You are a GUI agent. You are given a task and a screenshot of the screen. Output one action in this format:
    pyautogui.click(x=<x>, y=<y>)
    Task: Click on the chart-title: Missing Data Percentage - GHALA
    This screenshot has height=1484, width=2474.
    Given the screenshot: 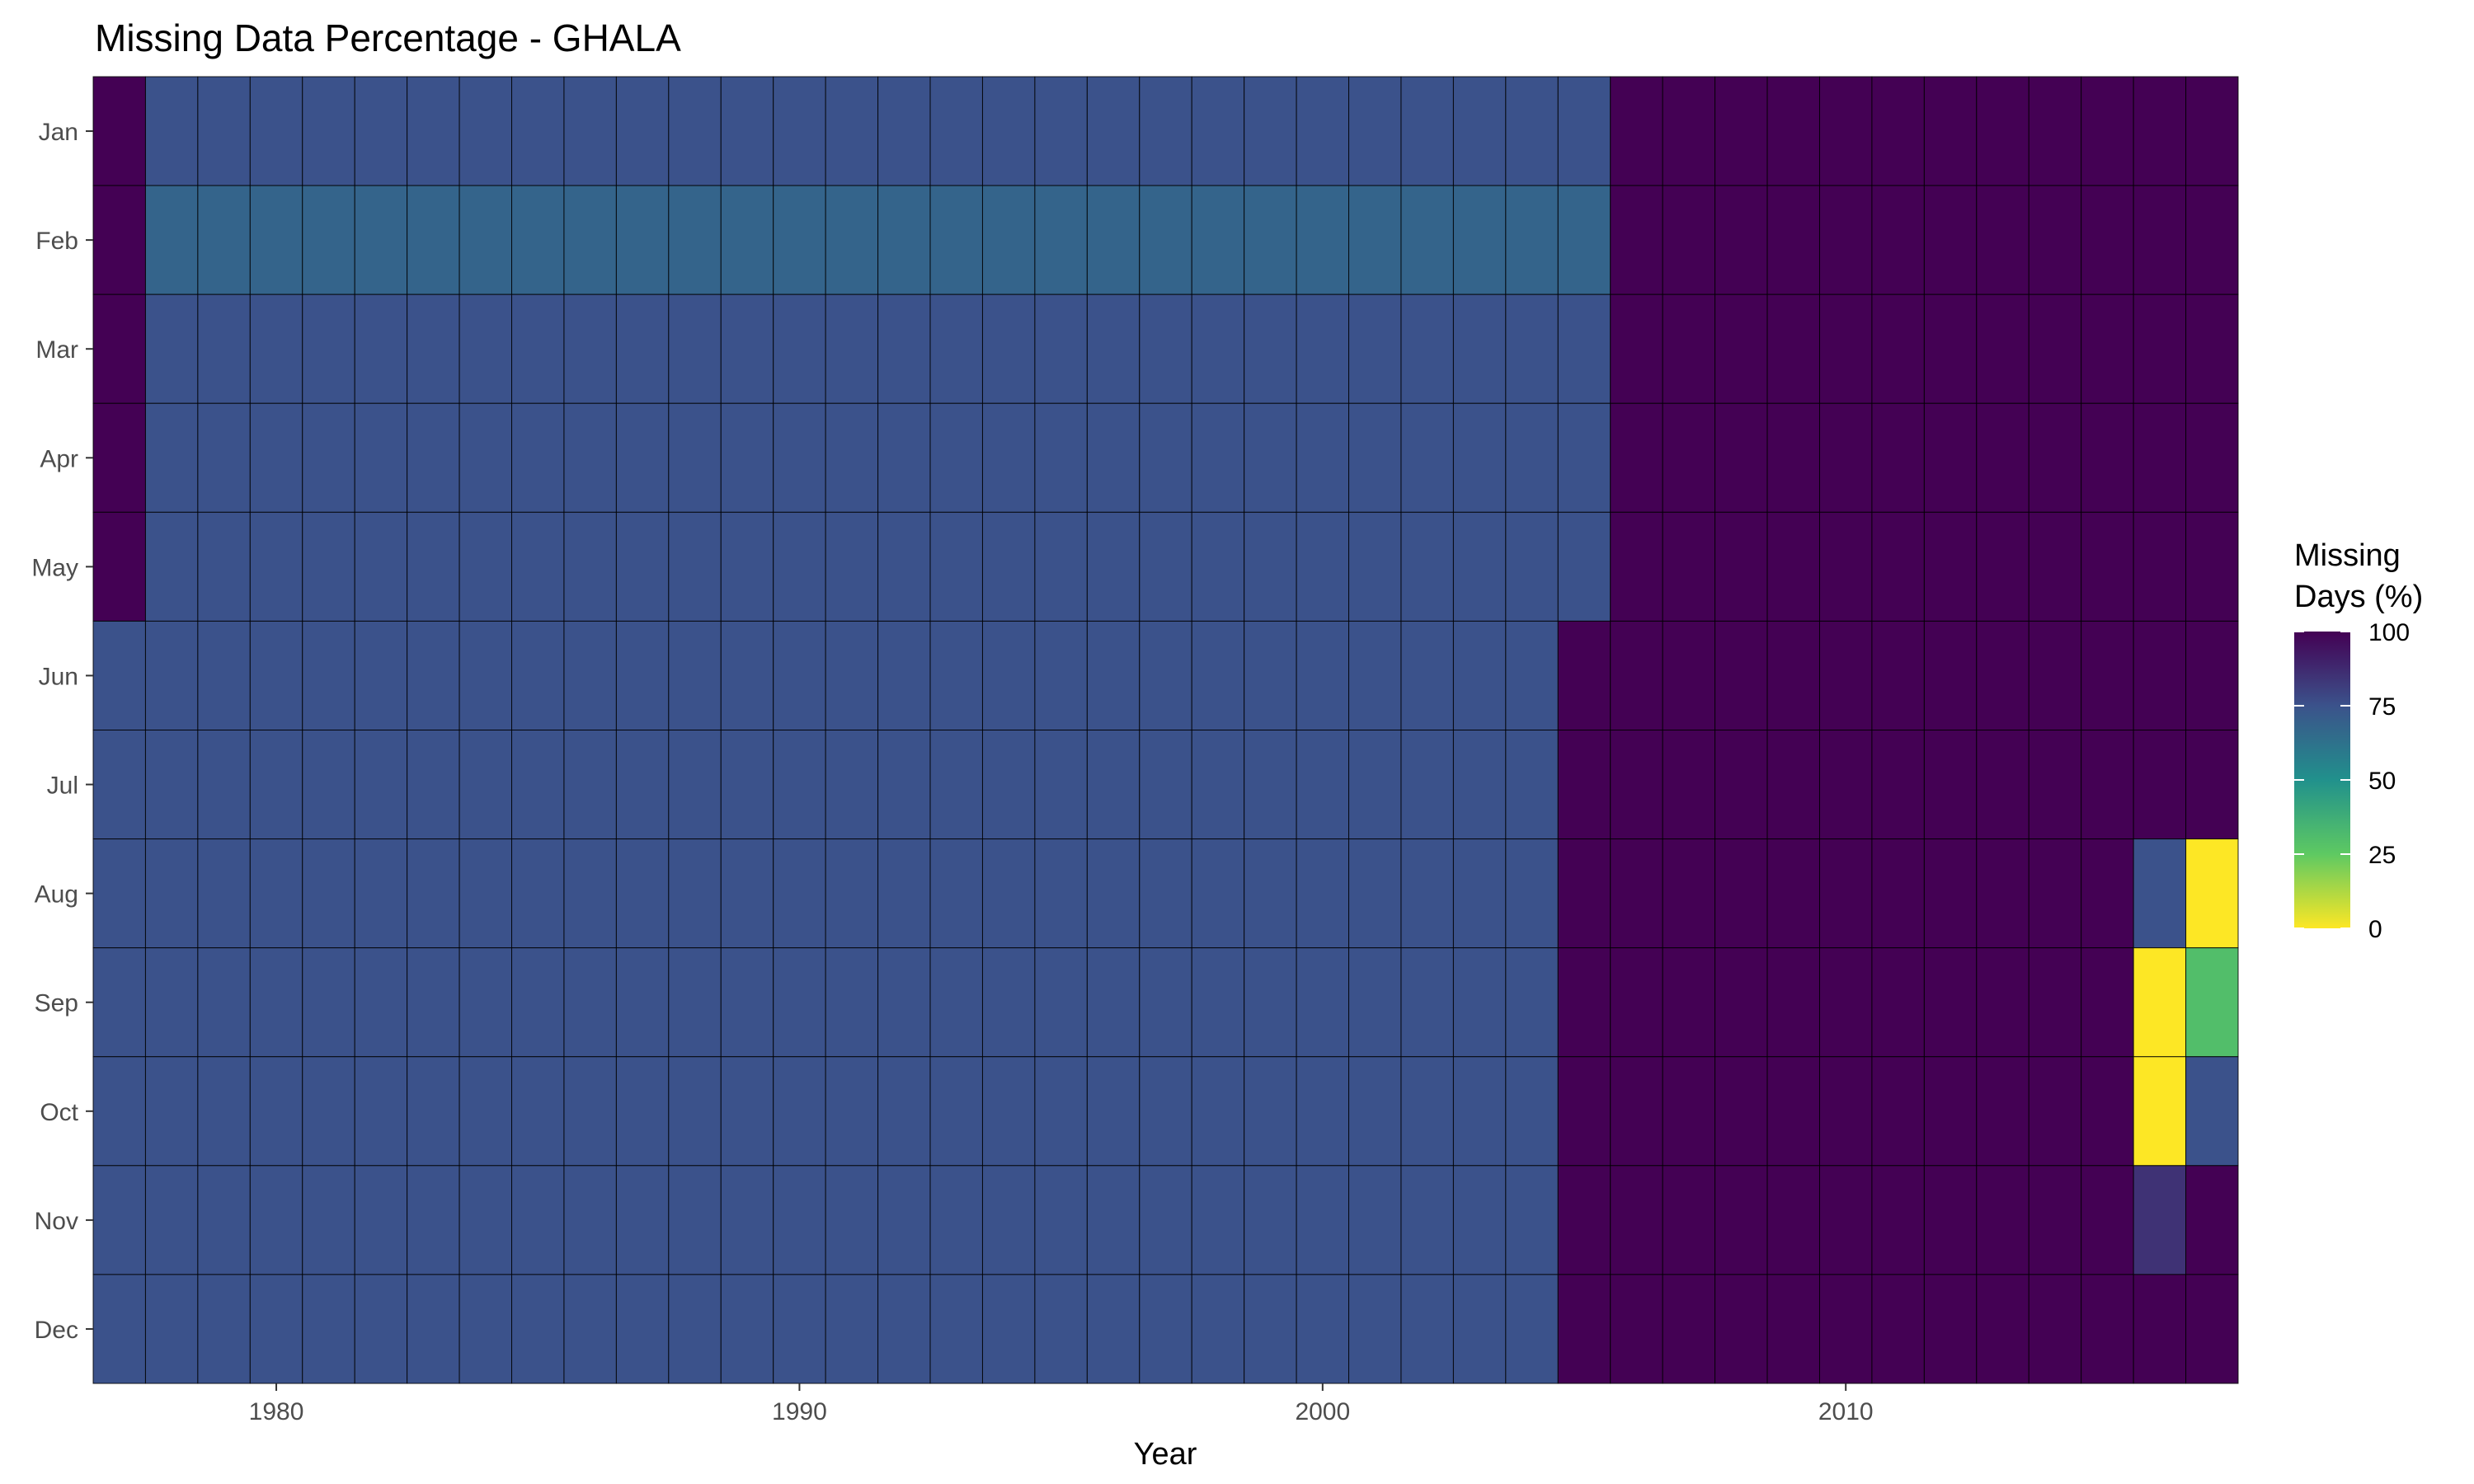 What is the action you would take?
    pyautogui.click(x=388, y=37)
    